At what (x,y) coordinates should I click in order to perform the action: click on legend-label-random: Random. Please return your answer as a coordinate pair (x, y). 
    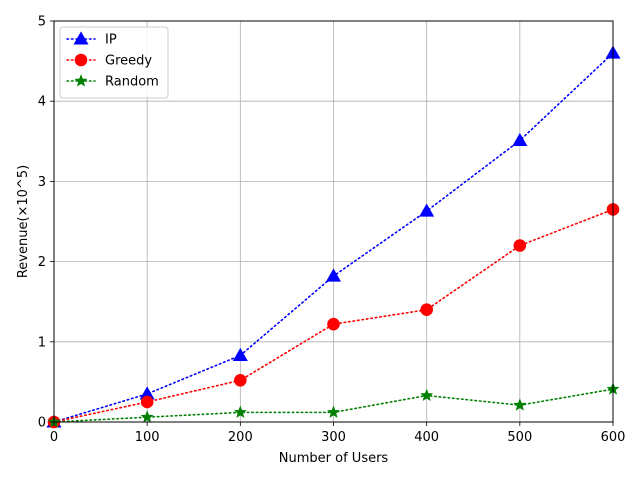
    Looking at the image, I should click on (132, 82).